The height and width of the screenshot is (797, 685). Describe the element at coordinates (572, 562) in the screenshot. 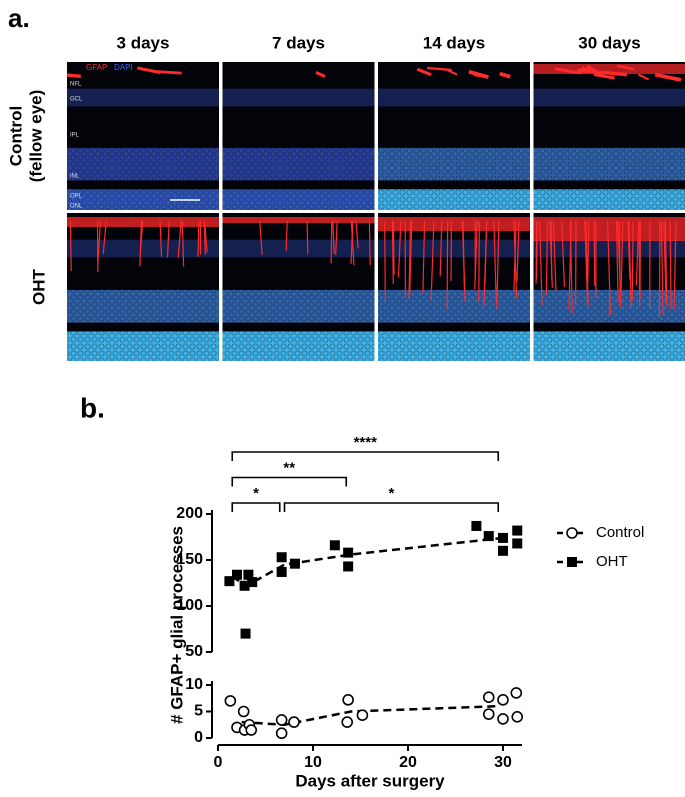

I see `legend-marker` at that location.